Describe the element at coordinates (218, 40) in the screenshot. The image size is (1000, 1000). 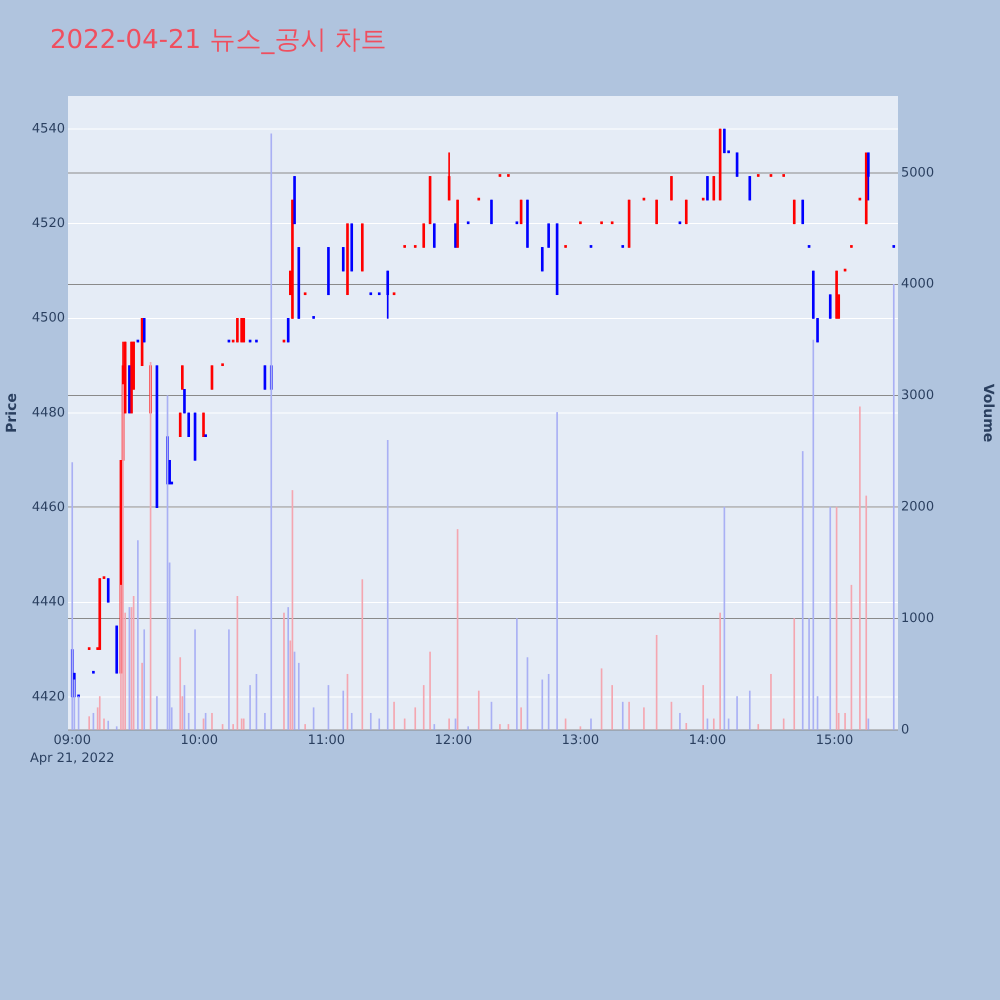
I see `chart-title: 2022-04-21 뉴스_공시 차트` at that location.